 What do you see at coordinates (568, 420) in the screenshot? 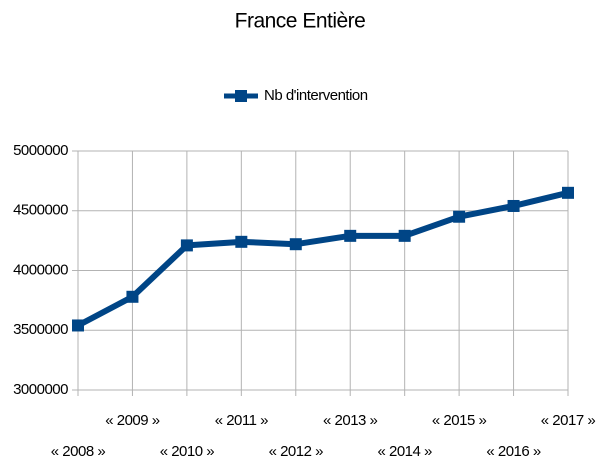
I see `x-tick-label: « 2017 »` at bounding box center [568, 420].